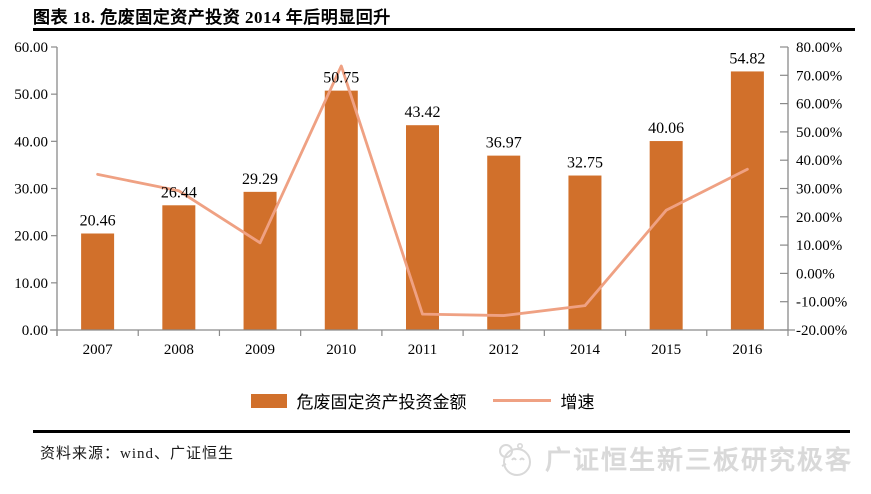  Describe the element at coordinates (747, 58) in the screenshot. I see `bar-data-label: 54.82` at that location.